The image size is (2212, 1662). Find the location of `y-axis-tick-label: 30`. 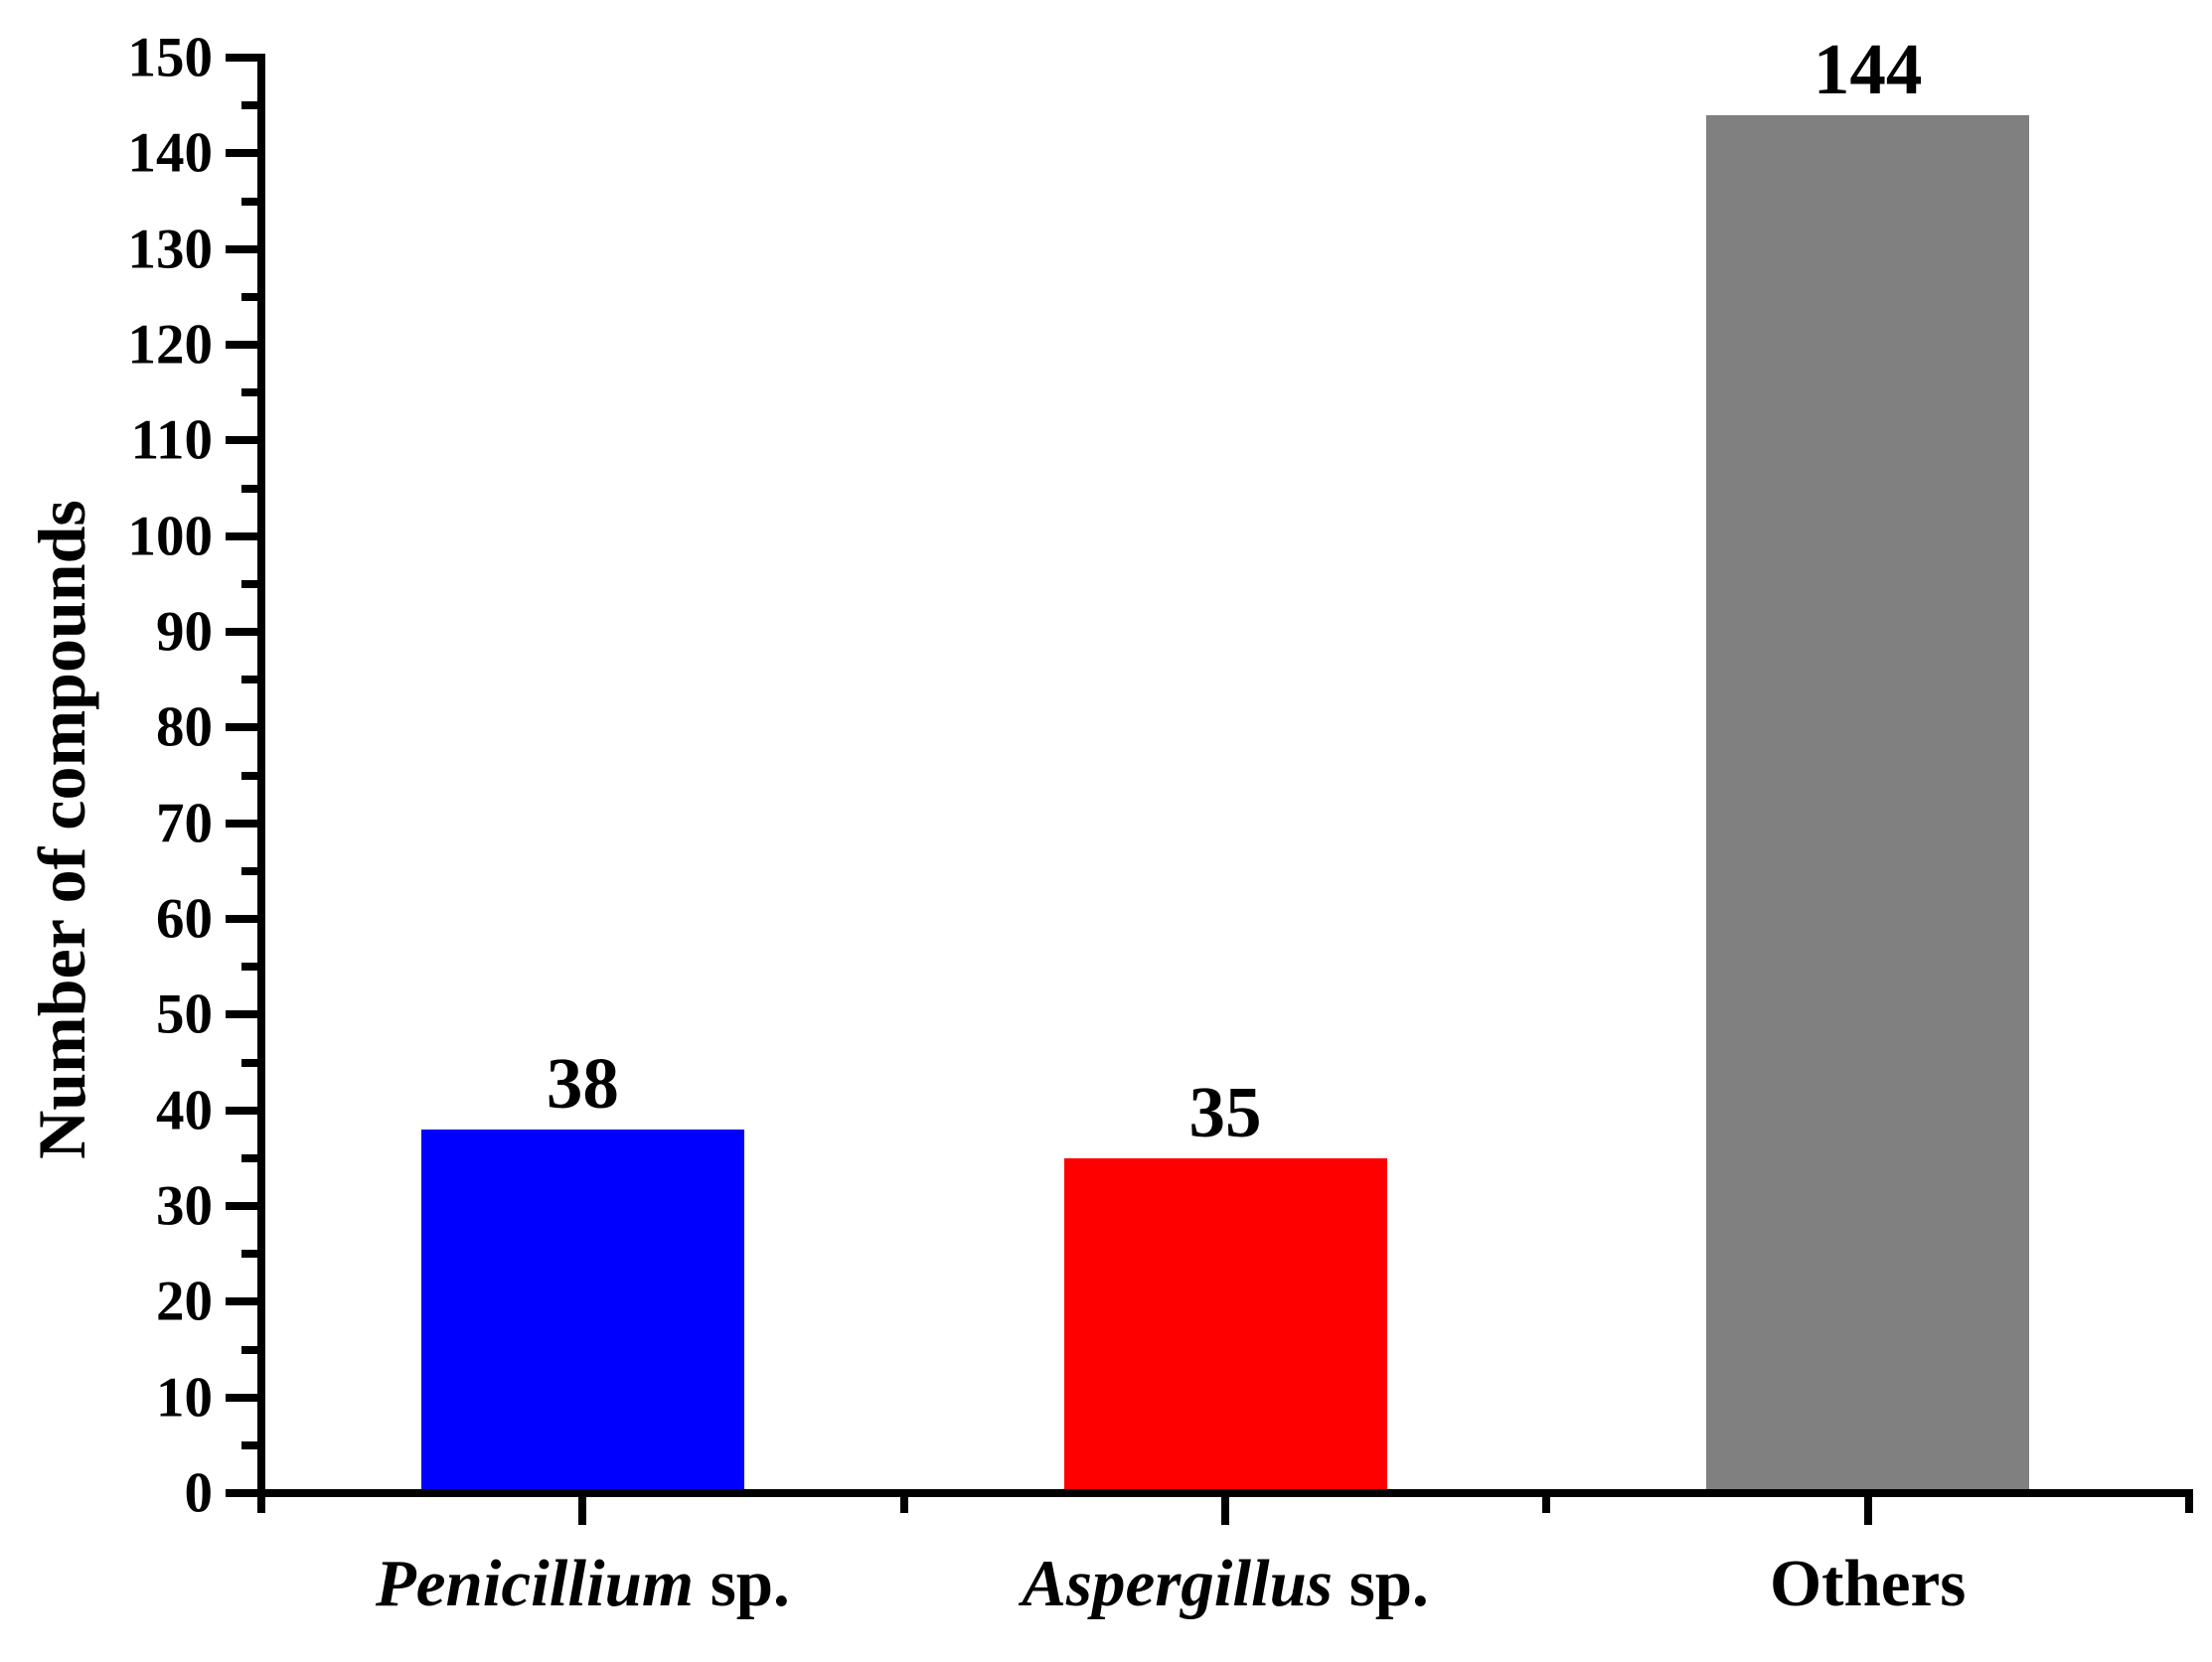

y-axis-tick-label: 30 is located at coordinates (184, 1206).